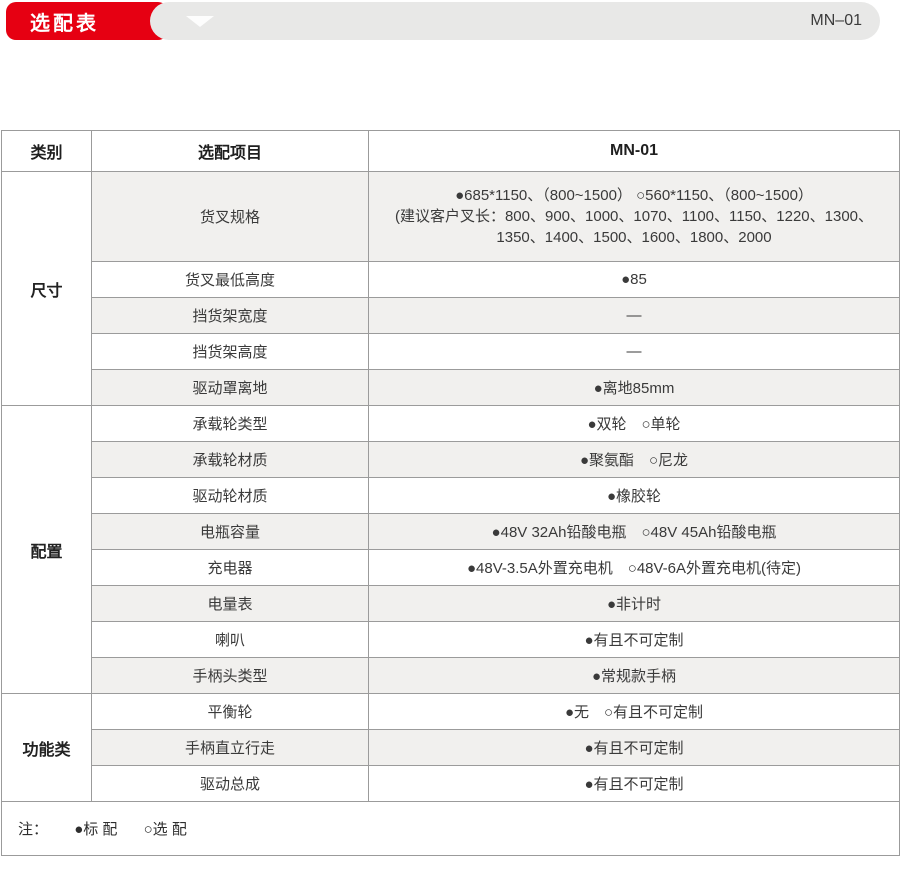  Describe the element at coordinates (230, 495) in the screenshot. I see `item-cell: 驱动轮材质` at that location.